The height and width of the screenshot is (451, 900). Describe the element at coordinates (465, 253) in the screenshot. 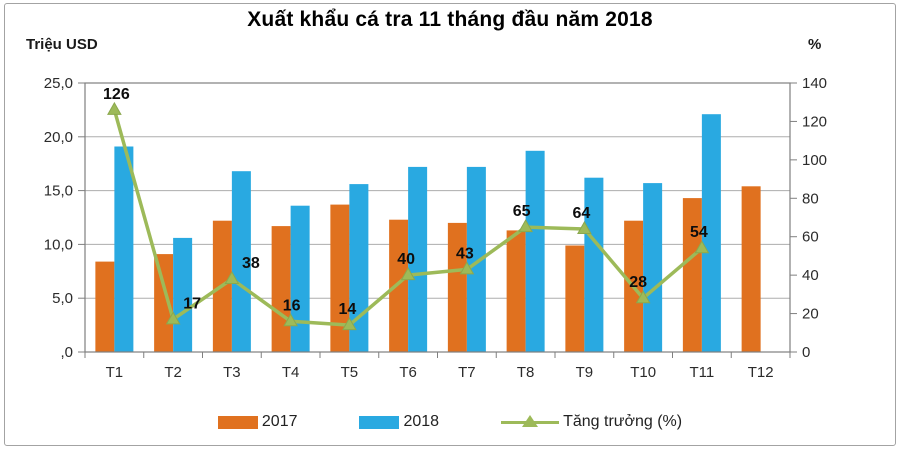

I see `svg-text: 43` at that location.